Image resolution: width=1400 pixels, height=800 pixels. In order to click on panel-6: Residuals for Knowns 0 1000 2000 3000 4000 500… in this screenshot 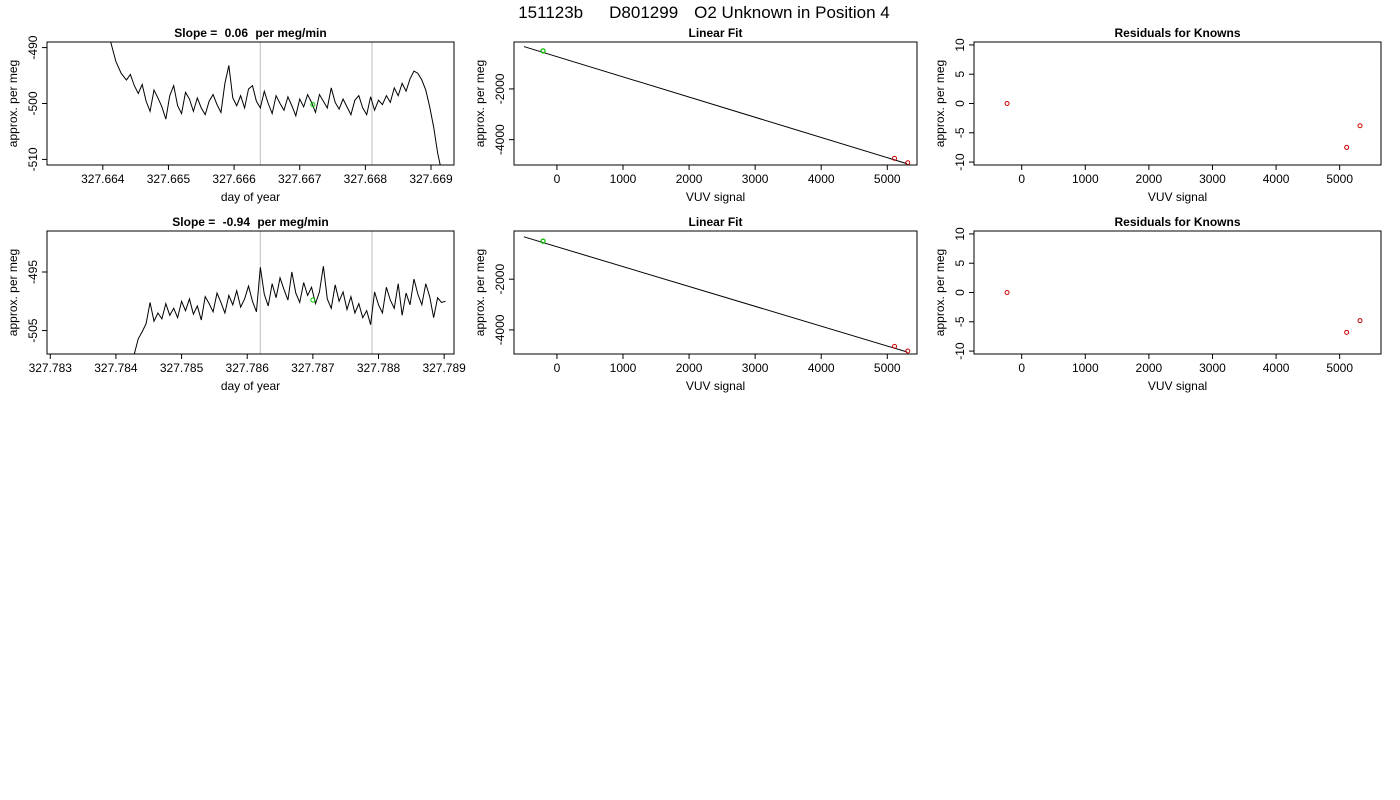, I will do `click(1157, 304)`.